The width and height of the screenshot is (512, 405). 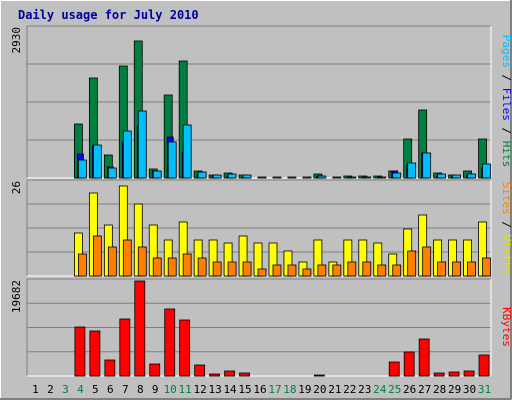 What do you see at coordinates (454, 389) in the screenshot?
I see `x-tick-label-day-29: 29` at bounding box center [454, 389].